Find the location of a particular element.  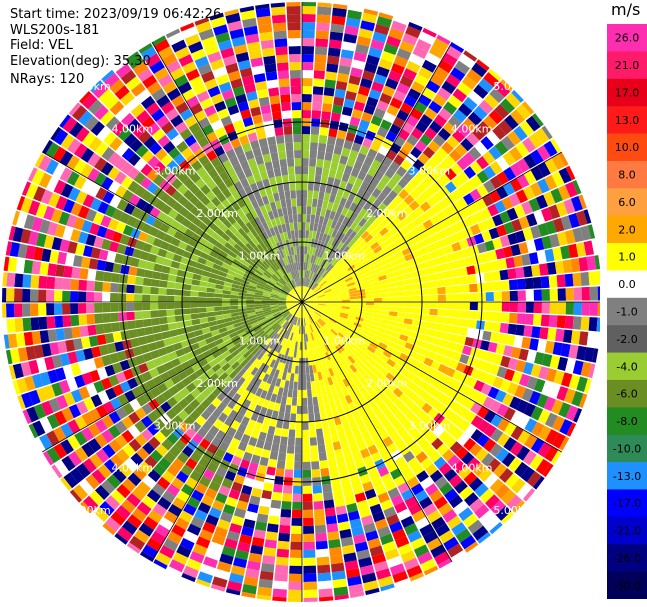

ring-distance-label: 2.00km is located at coordinates (387, 213).